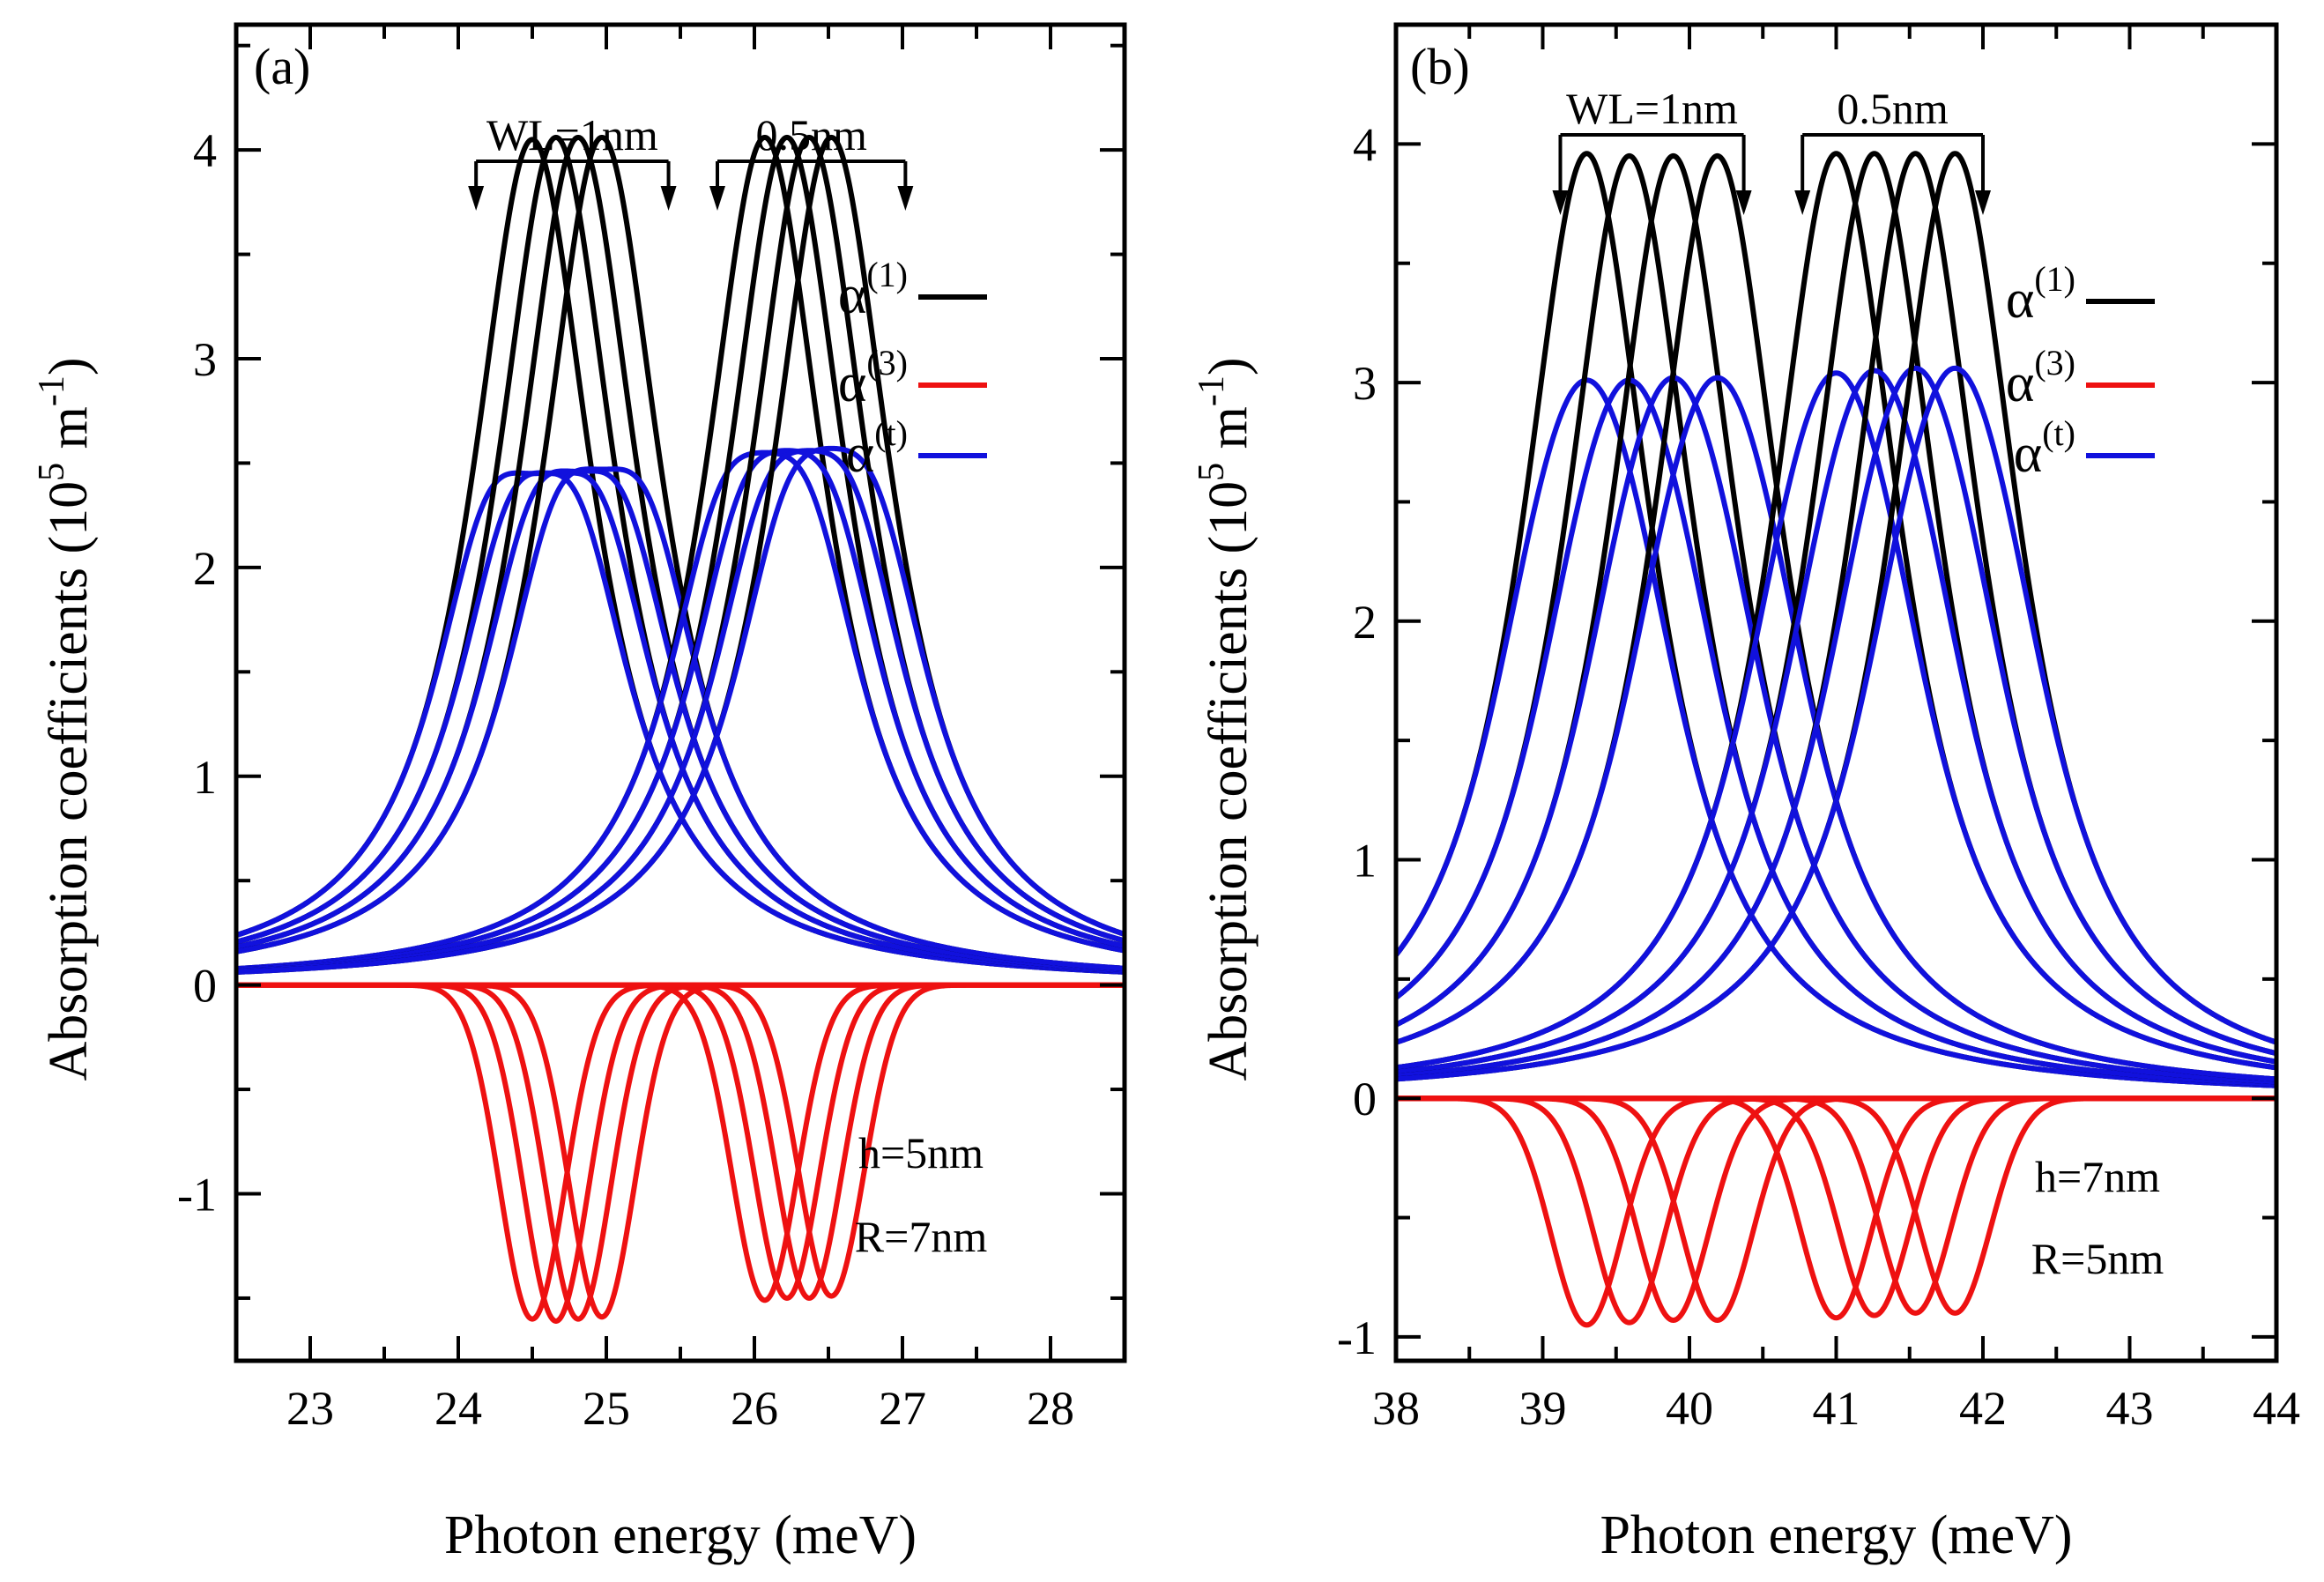  I want to click on x-tick-label: 39, so click(1543, 1408).